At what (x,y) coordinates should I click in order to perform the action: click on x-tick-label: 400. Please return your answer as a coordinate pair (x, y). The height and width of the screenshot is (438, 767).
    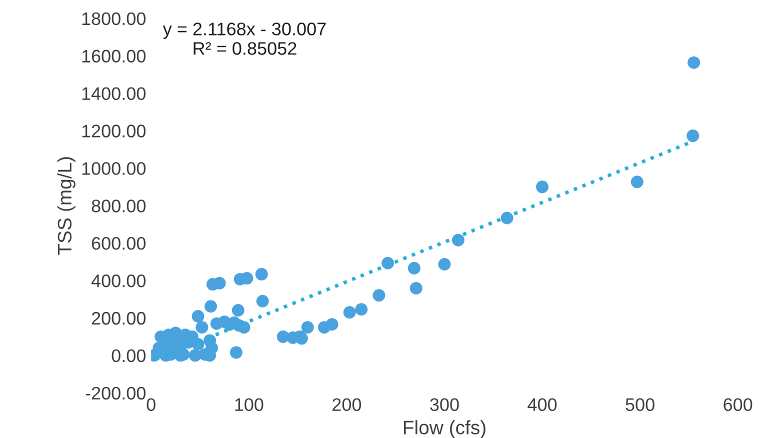
    Looking at the image, I should click on (542, 405).